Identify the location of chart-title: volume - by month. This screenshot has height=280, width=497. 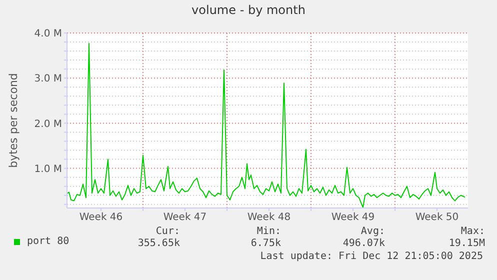
(248, 10).